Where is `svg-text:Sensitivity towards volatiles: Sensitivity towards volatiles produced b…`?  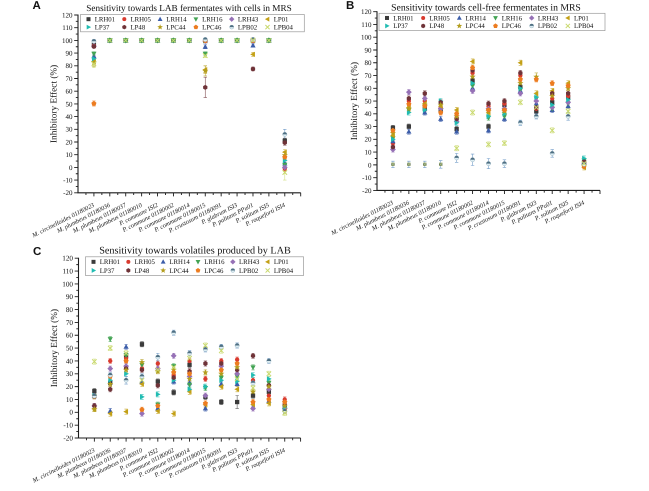
svg-text:Sensitivity towards volatiles: Sensitivity towards volatiles produced b… is located at coordinates (195, 250).